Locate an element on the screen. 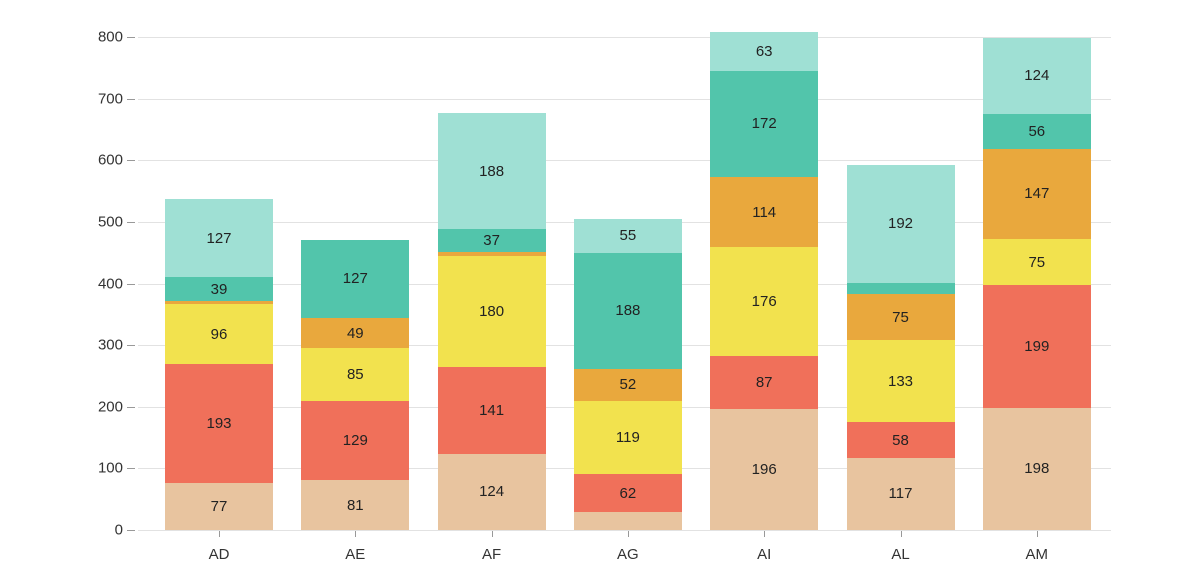 The height and width of the screenshot is (571, 1200). bar-segment-AD-teal: 39 is located at coordinates (219, 289).